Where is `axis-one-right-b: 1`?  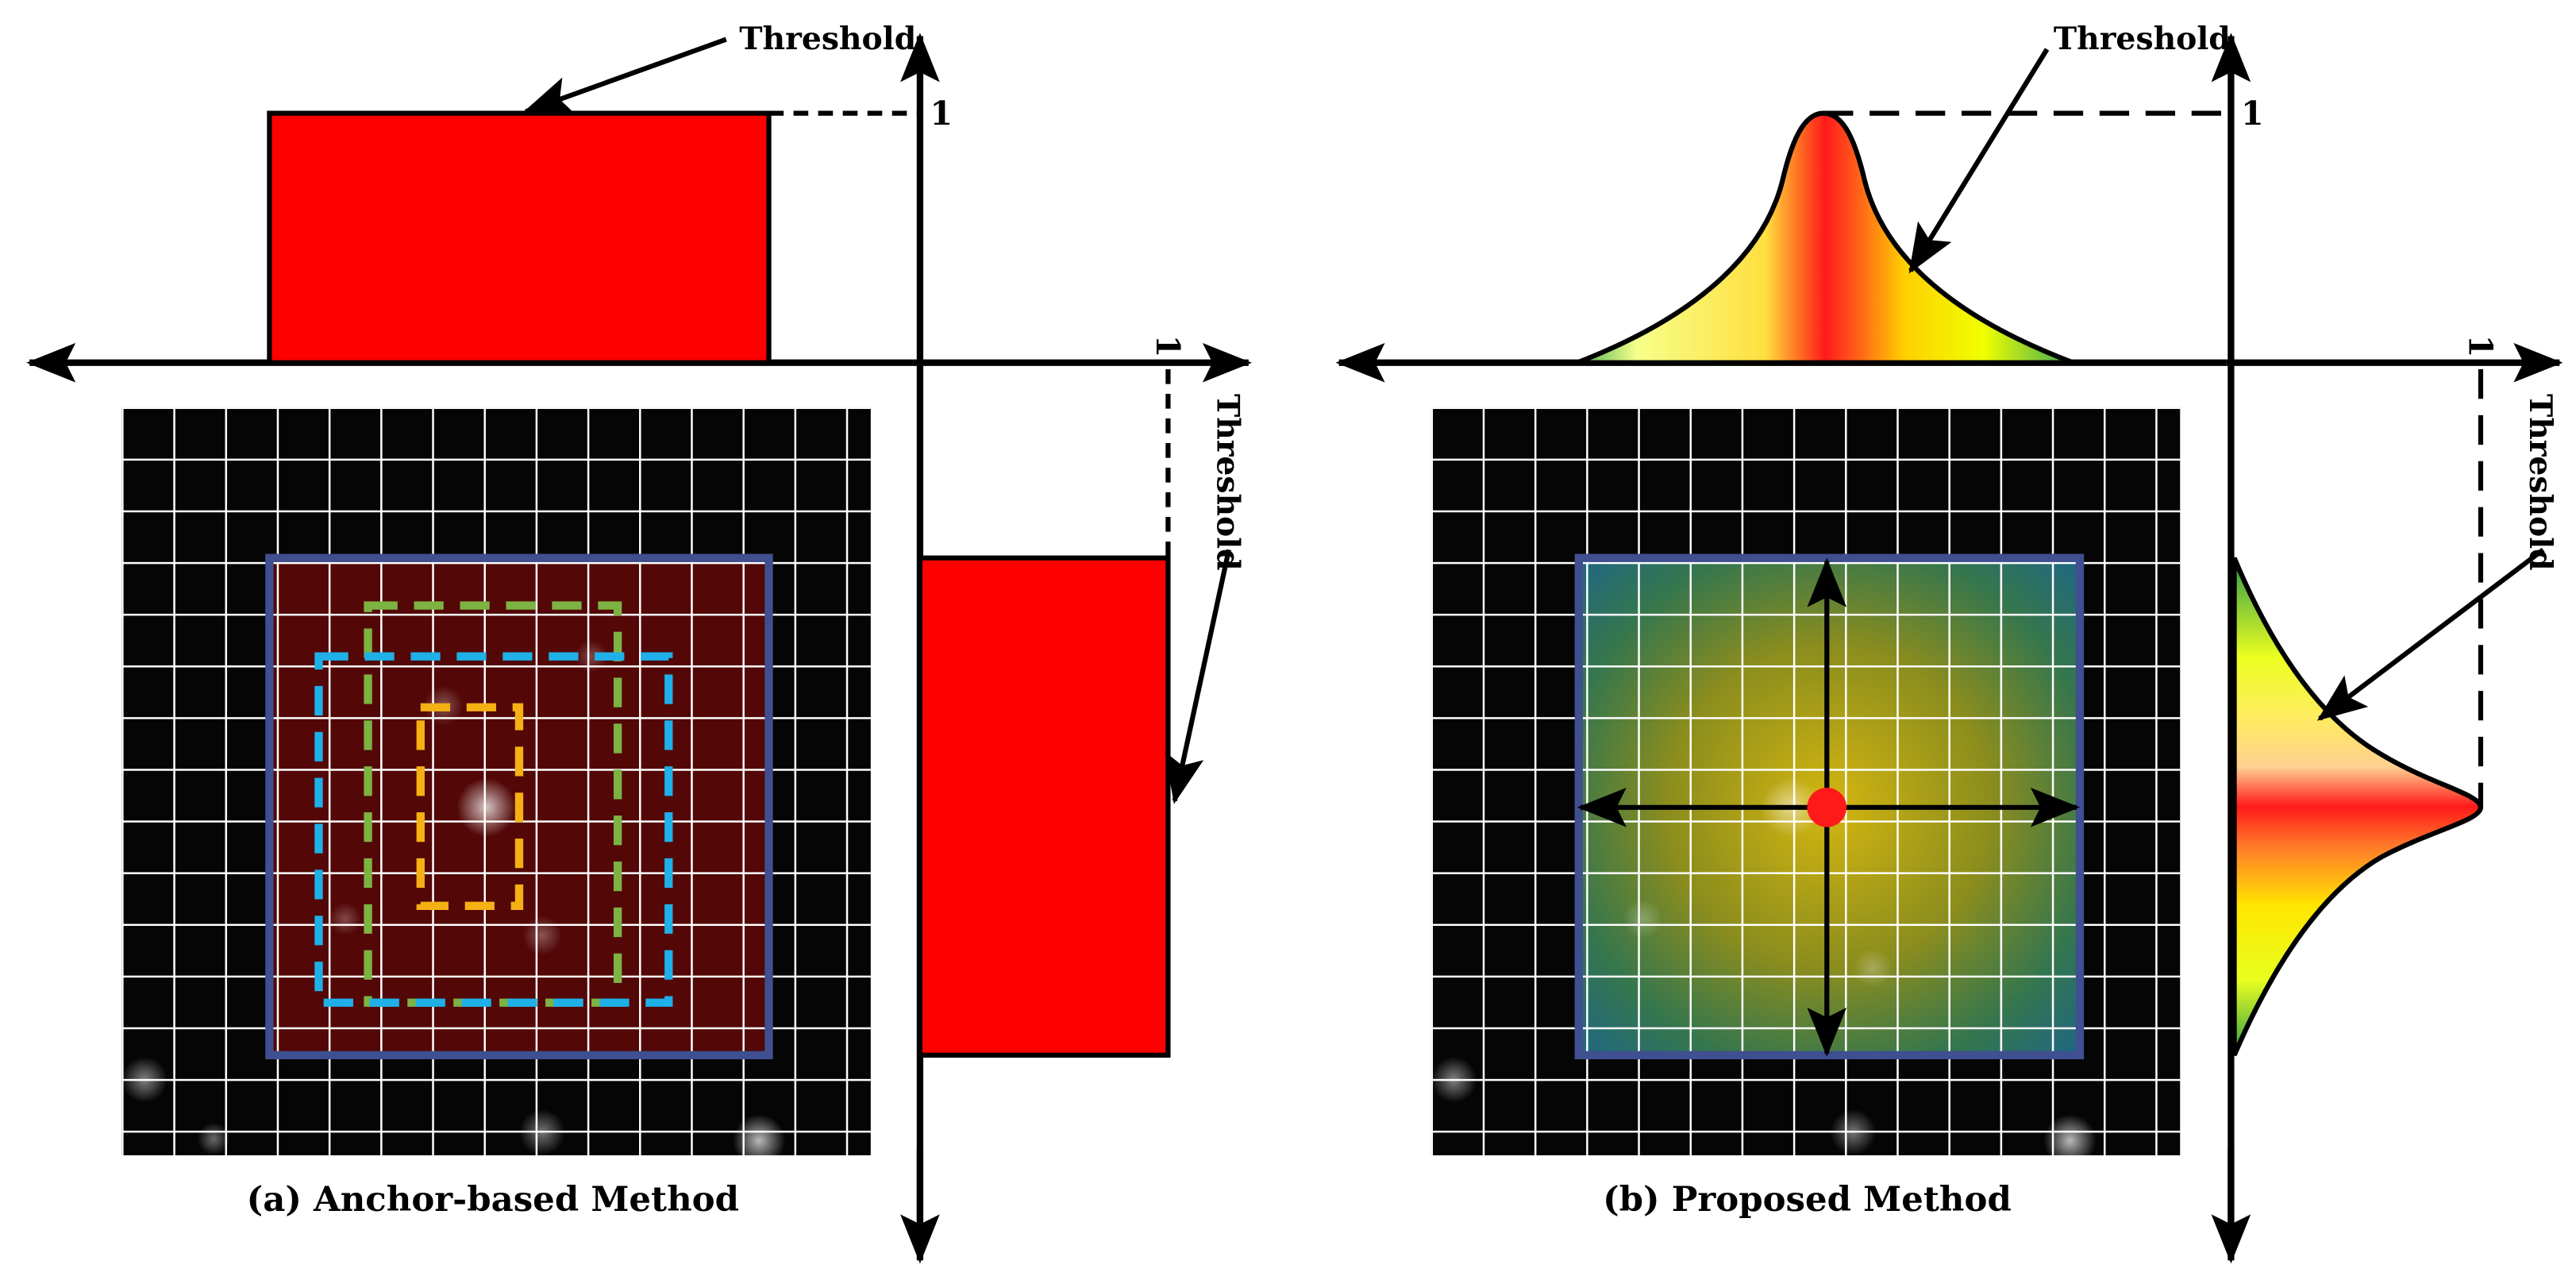
axis-one-right-b: 1 is located at coordinates (2480, 346).